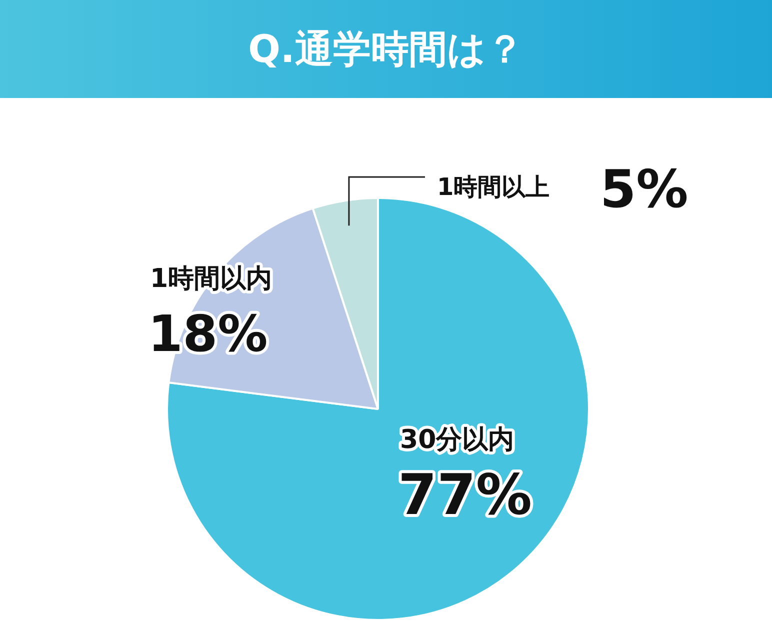  I want to click on slice-label: 30分以内, so click(457, 440).